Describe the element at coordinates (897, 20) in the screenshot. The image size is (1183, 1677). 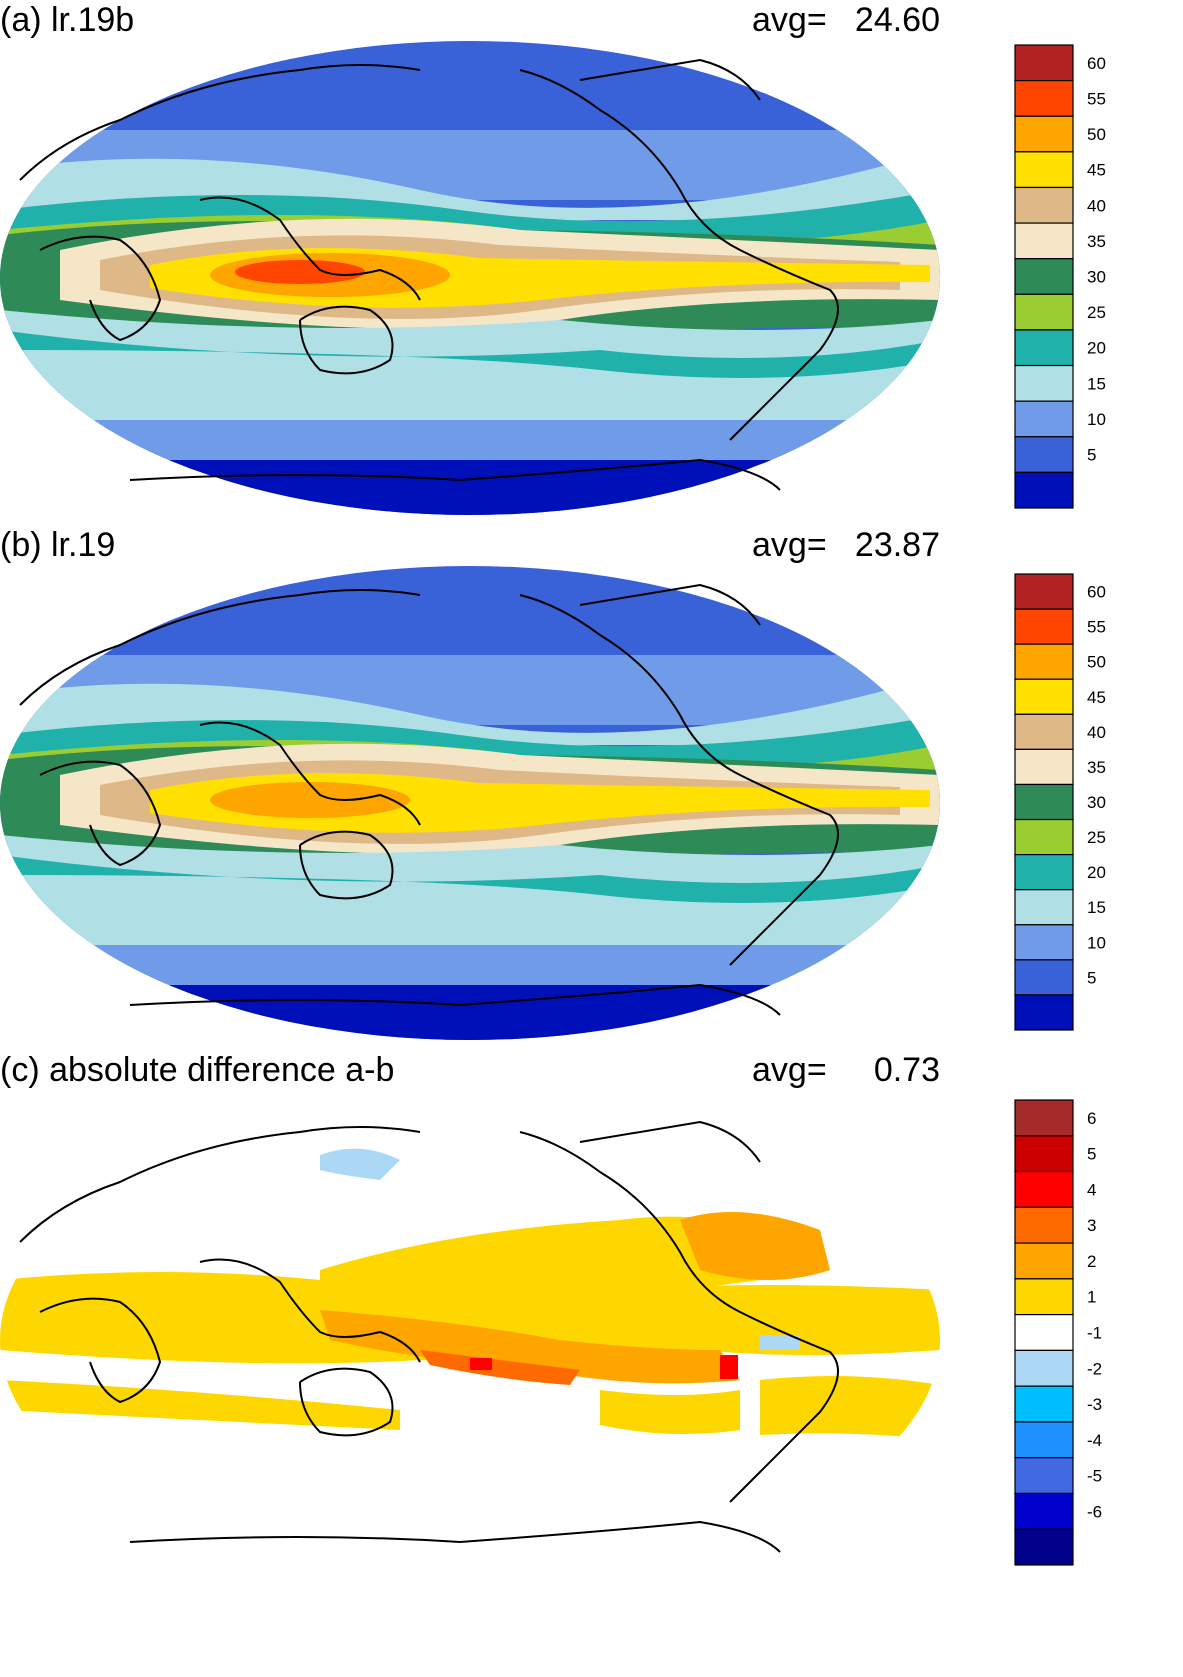
I see `avg-value-a: 24.60` at that location.